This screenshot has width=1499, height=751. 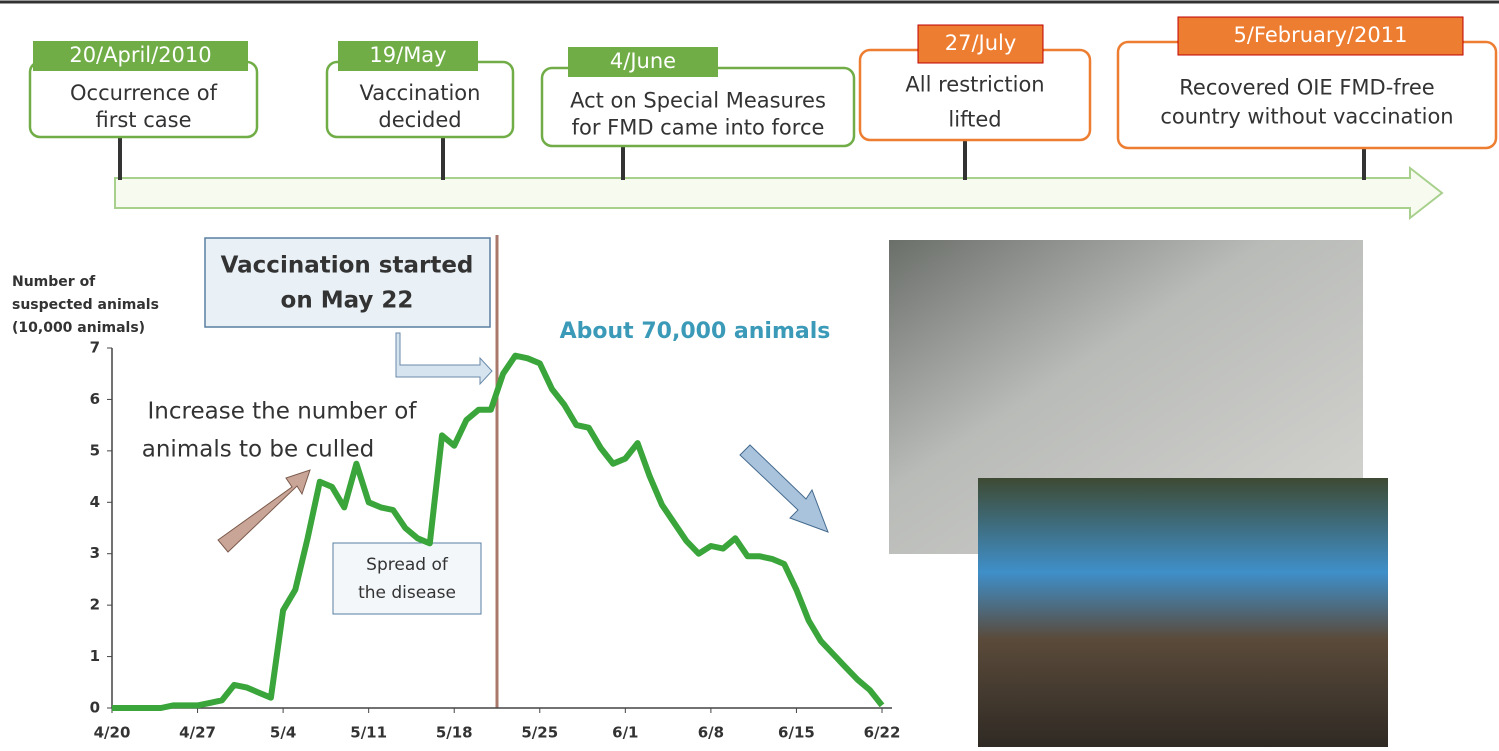 I want to click on event-label: All restriction, so click(x=974, y=84).